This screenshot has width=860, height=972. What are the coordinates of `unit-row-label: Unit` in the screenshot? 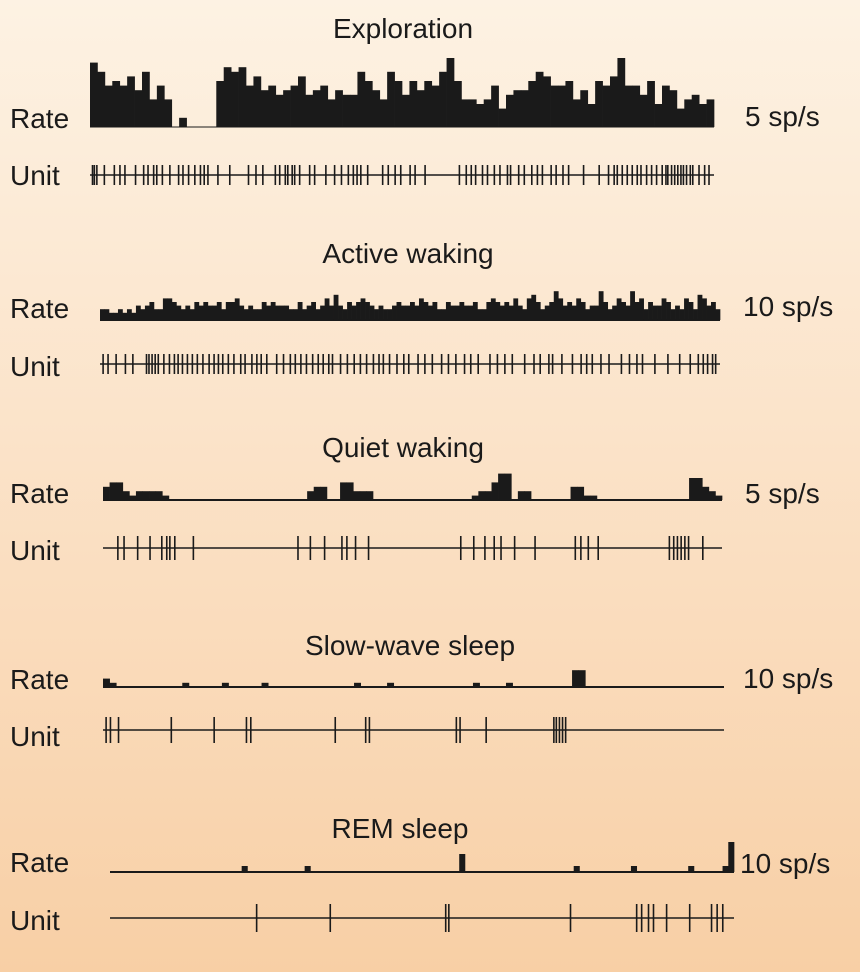 It's located at (35, 920).